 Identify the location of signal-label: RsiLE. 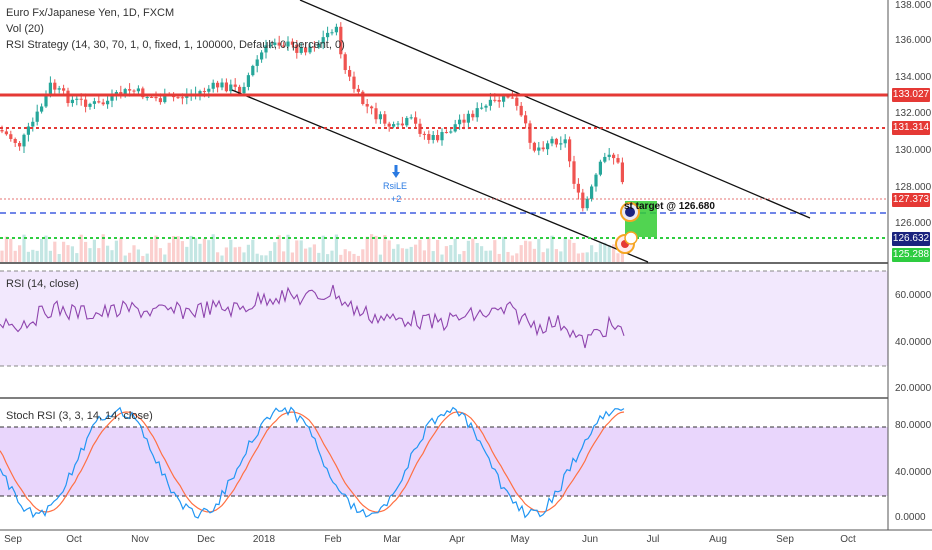
(395, 186).